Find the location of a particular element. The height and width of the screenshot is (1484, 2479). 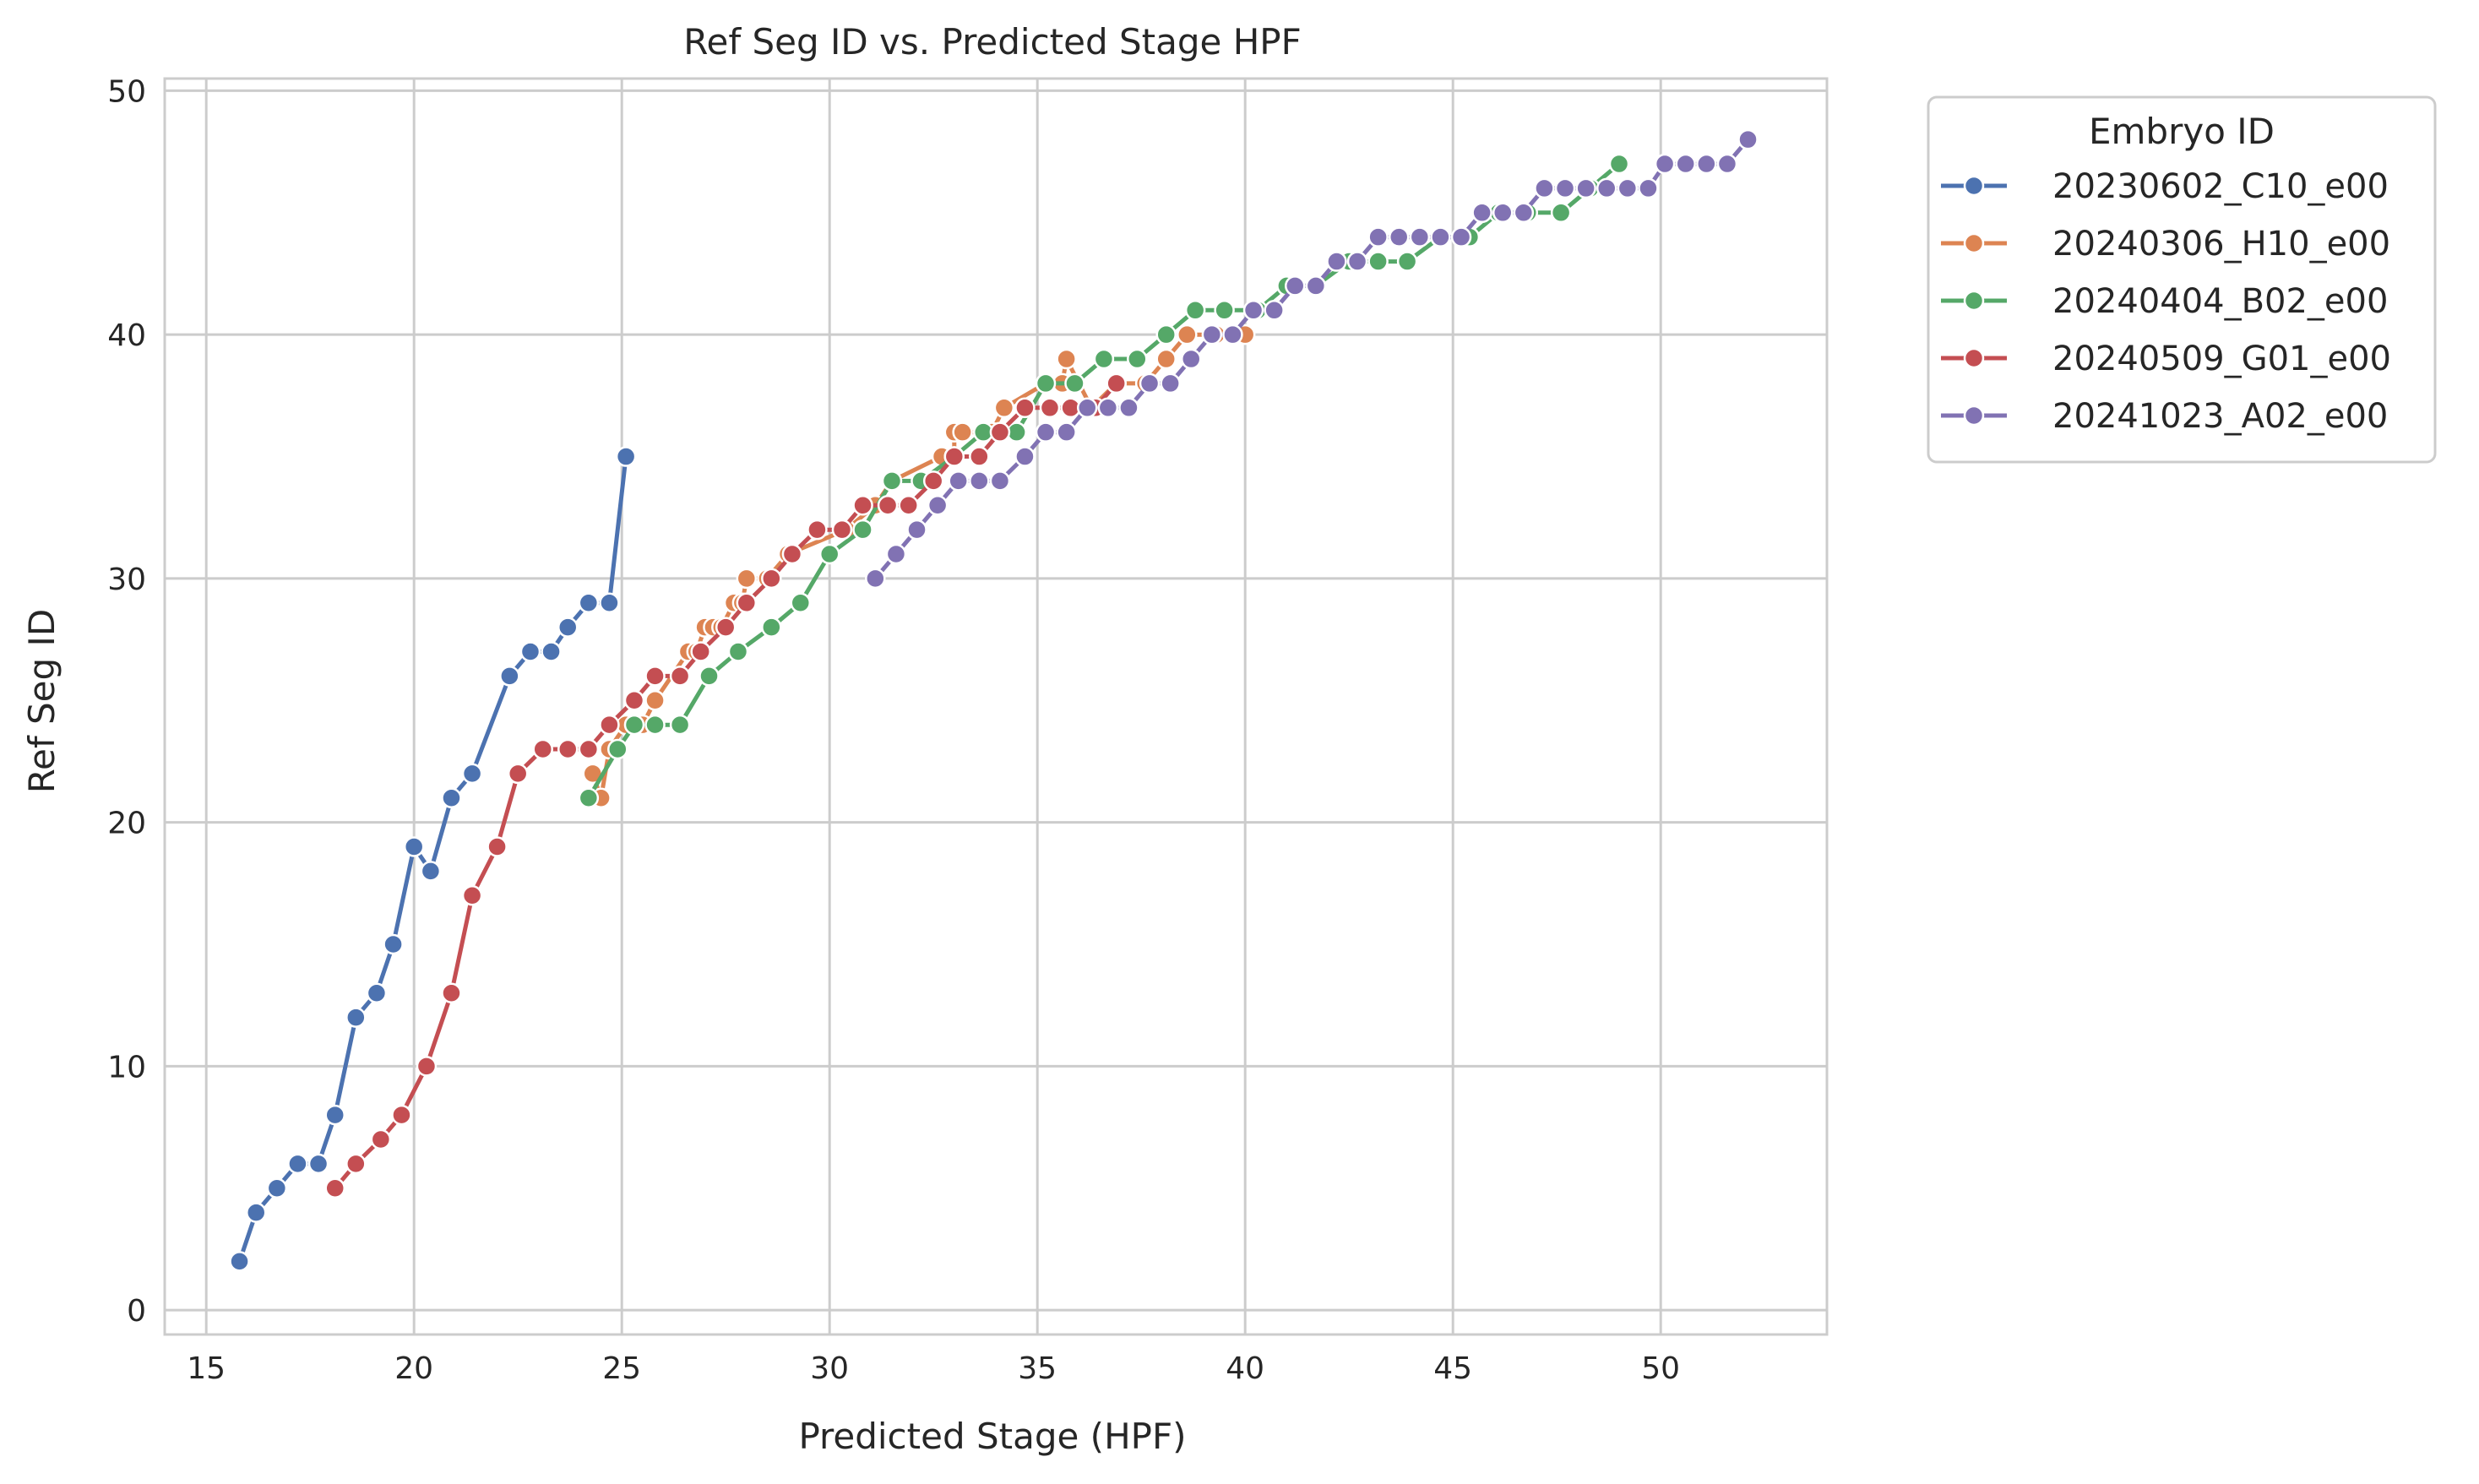

legend-label: 20230602_C10_e00 is located at coordinates (2220, 186).